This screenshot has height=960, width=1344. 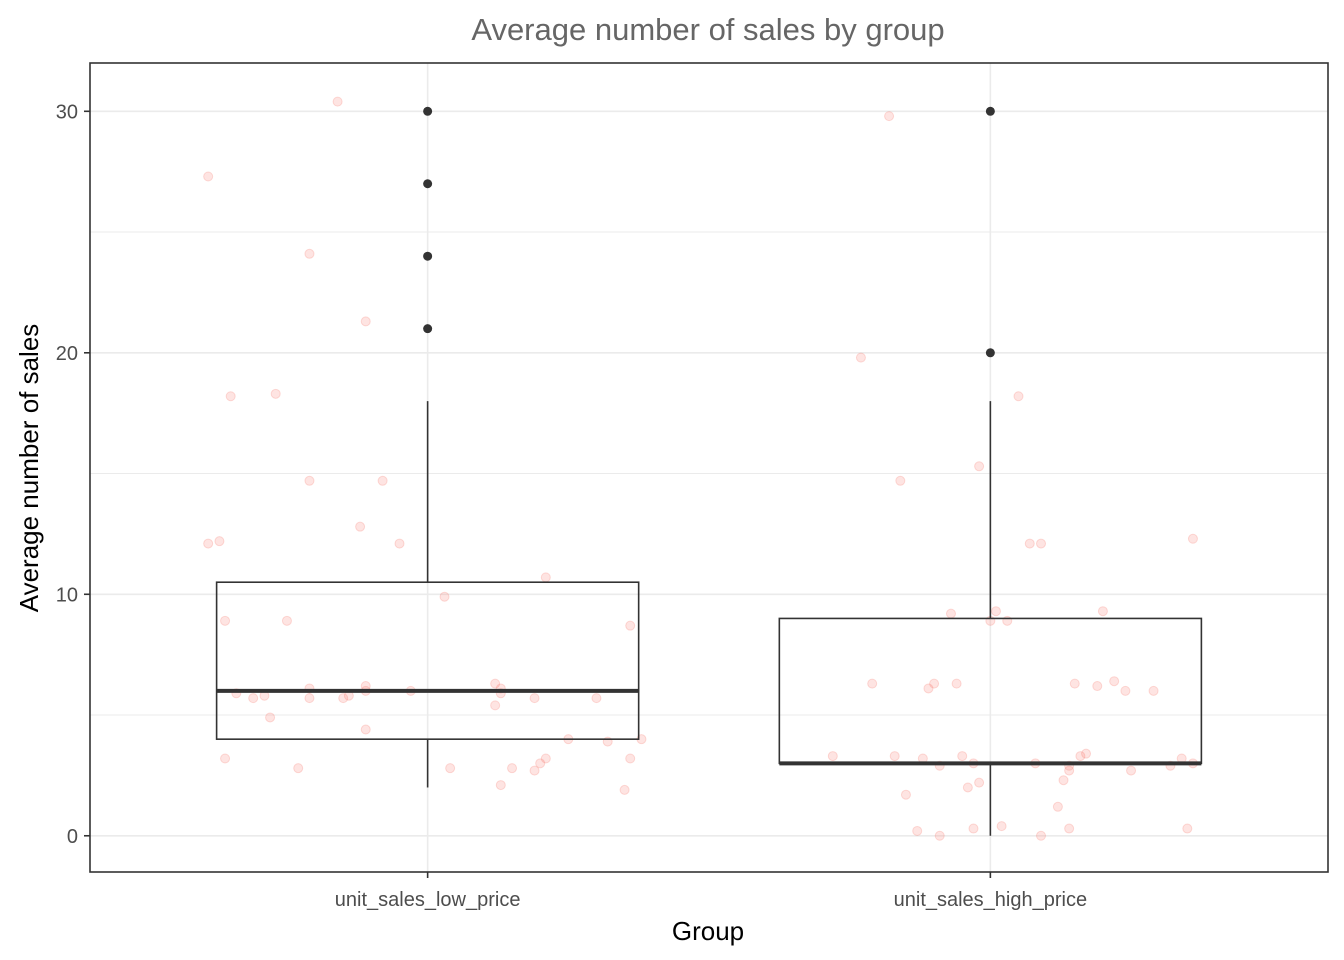 I want to click on x-tick-label: unit_sales_high_price, so click(x=990, y=900).